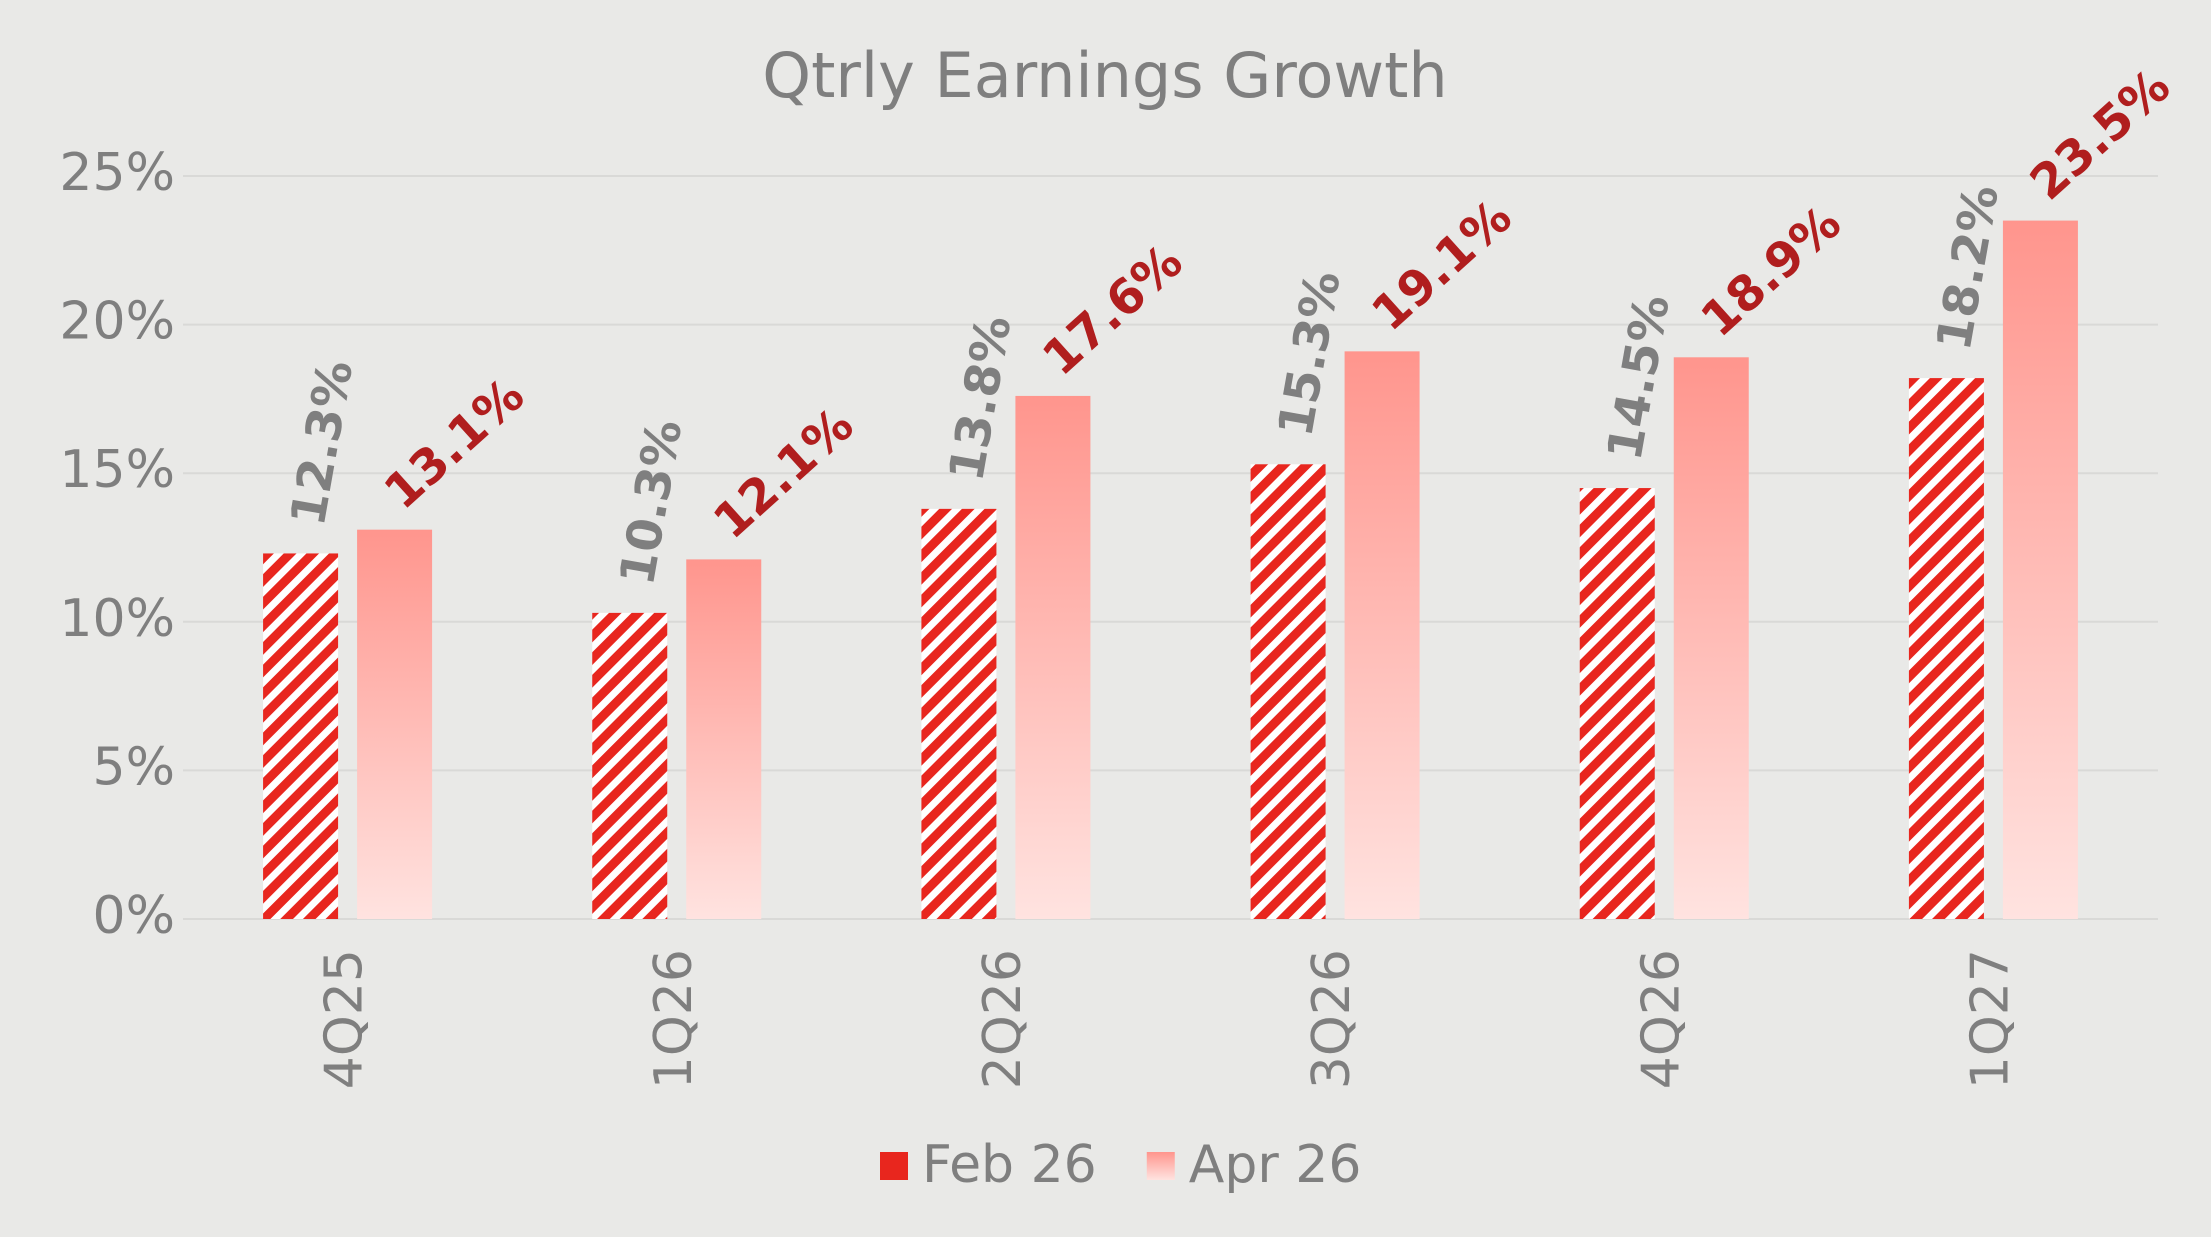 Image resolution: width=2211 pixels, height=1237 pixels. What do you see at coordinates (117, 322) in the screenshot?
I see `y-tick-label: 20%` at bounding box center [117, 322].